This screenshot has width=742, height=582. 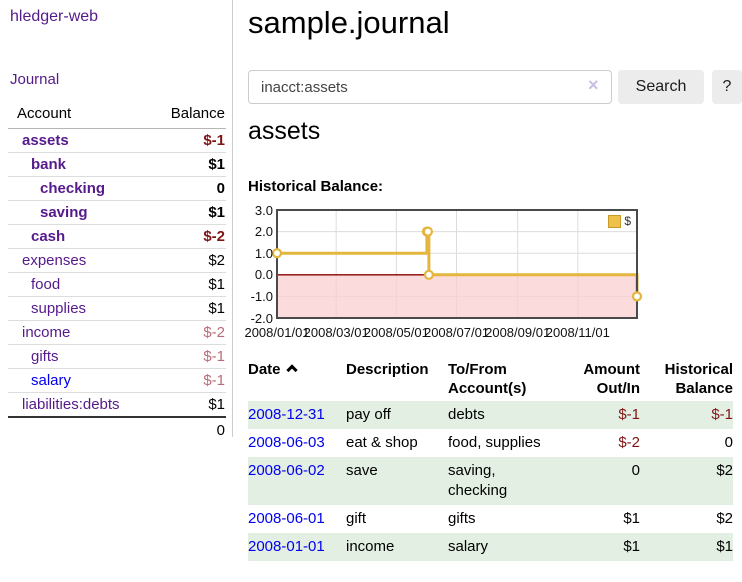 I want to click on register-column-date: Date, so click(x=297, y=379).